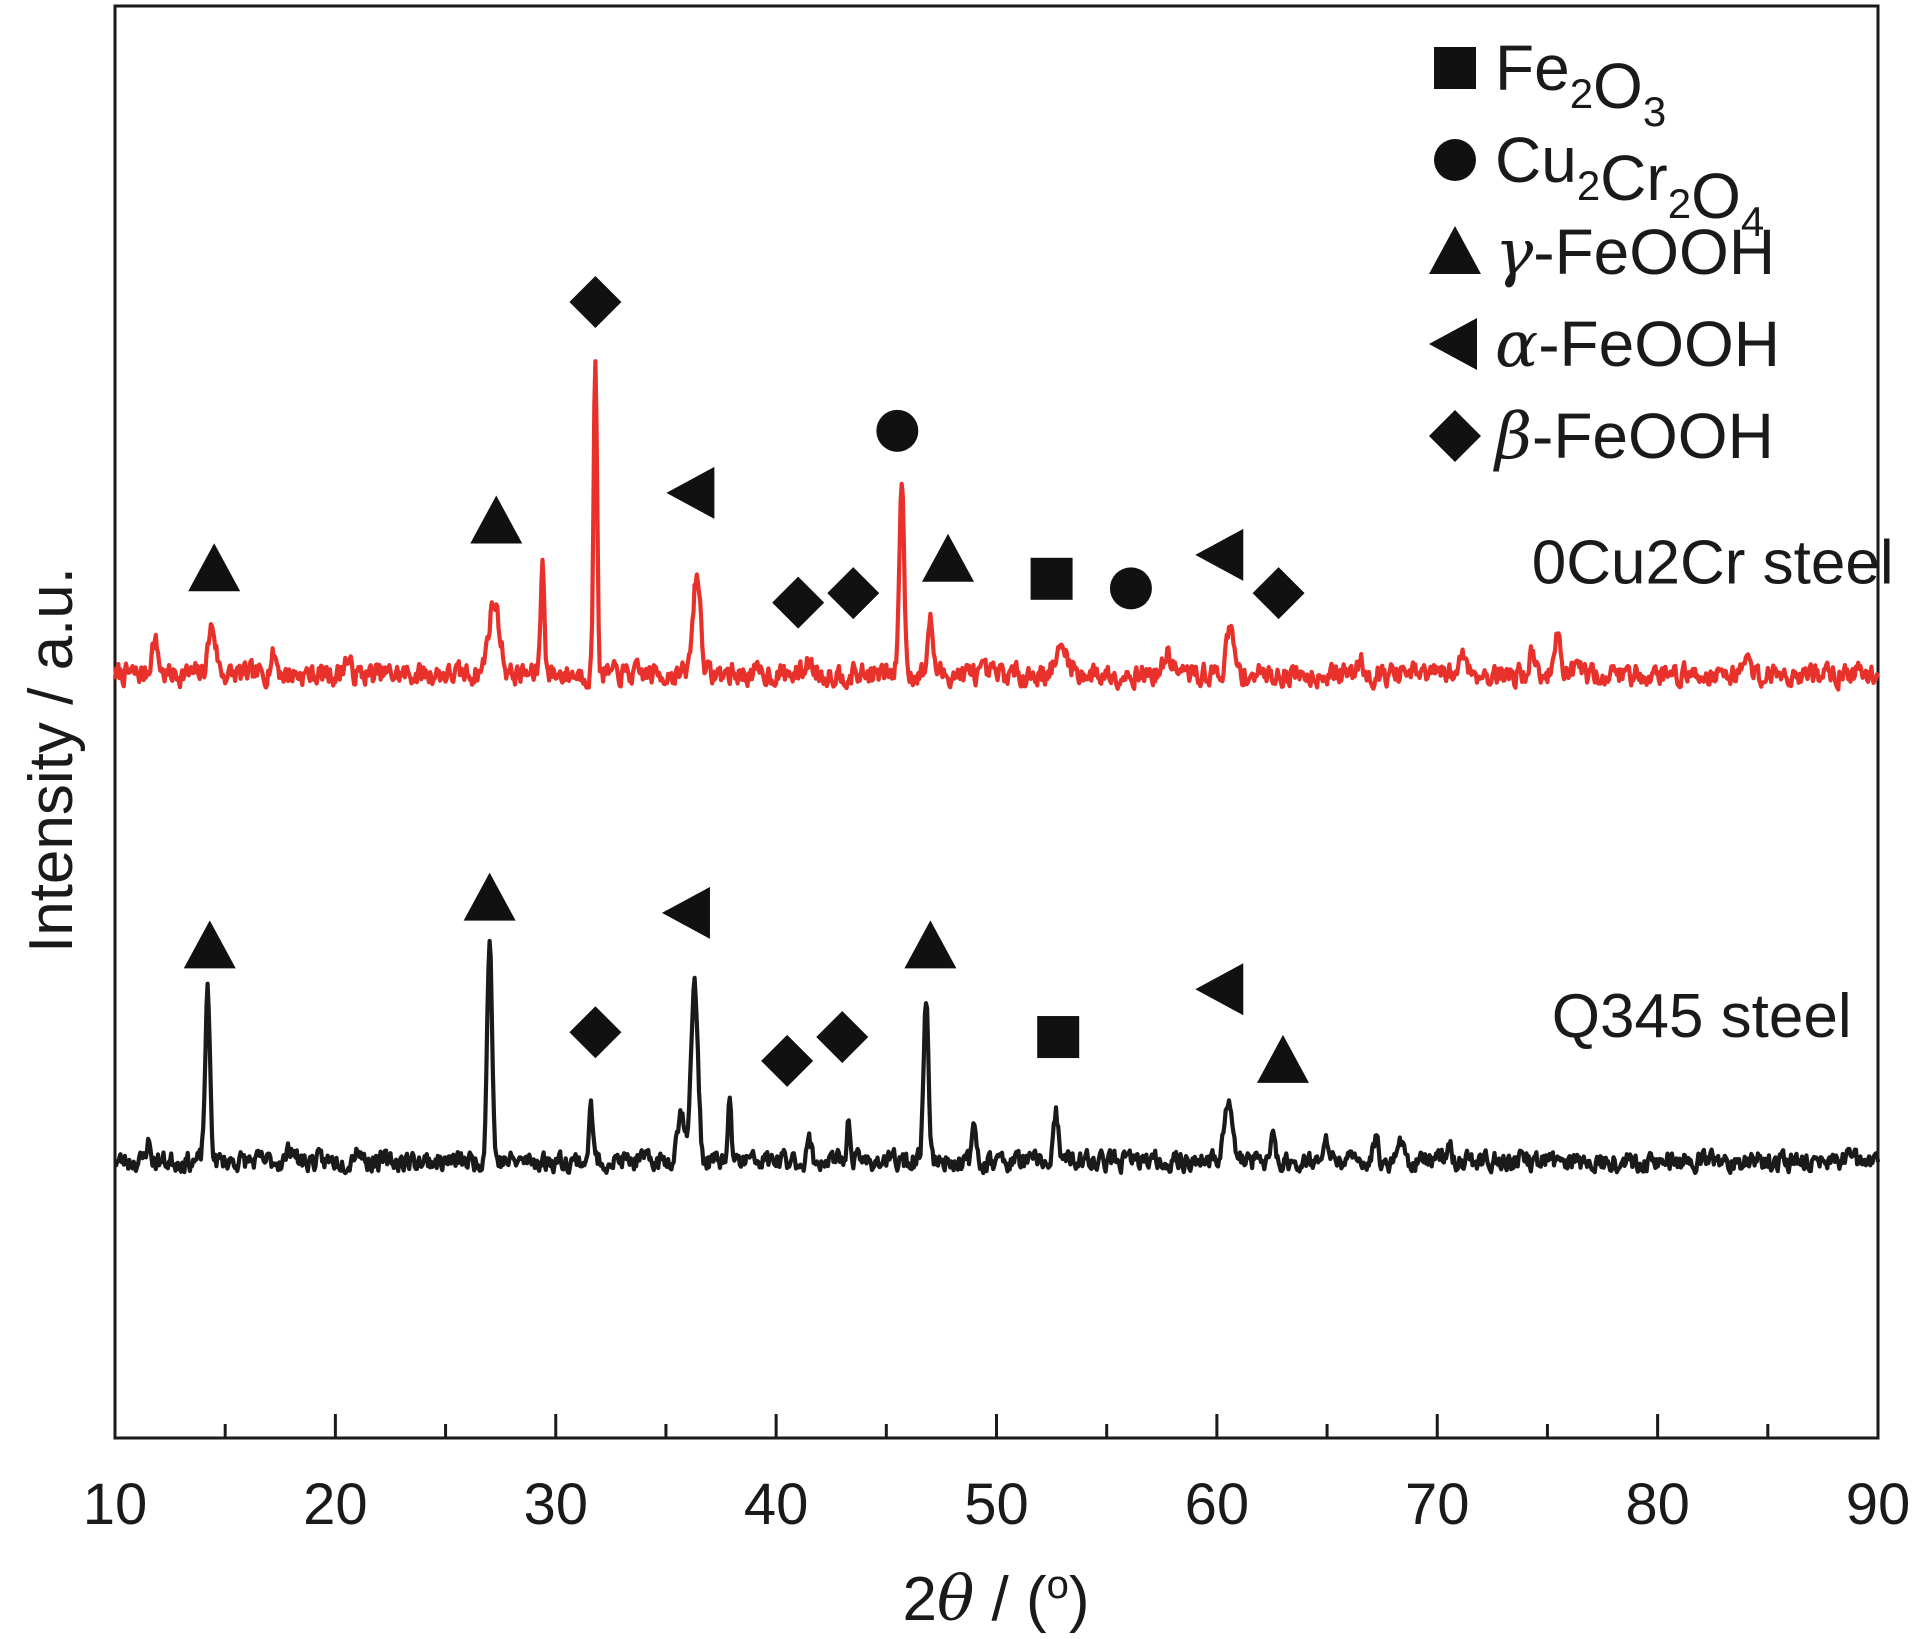  I want to click on x-axis-title-suffix: / (, so click(1010, 1599).